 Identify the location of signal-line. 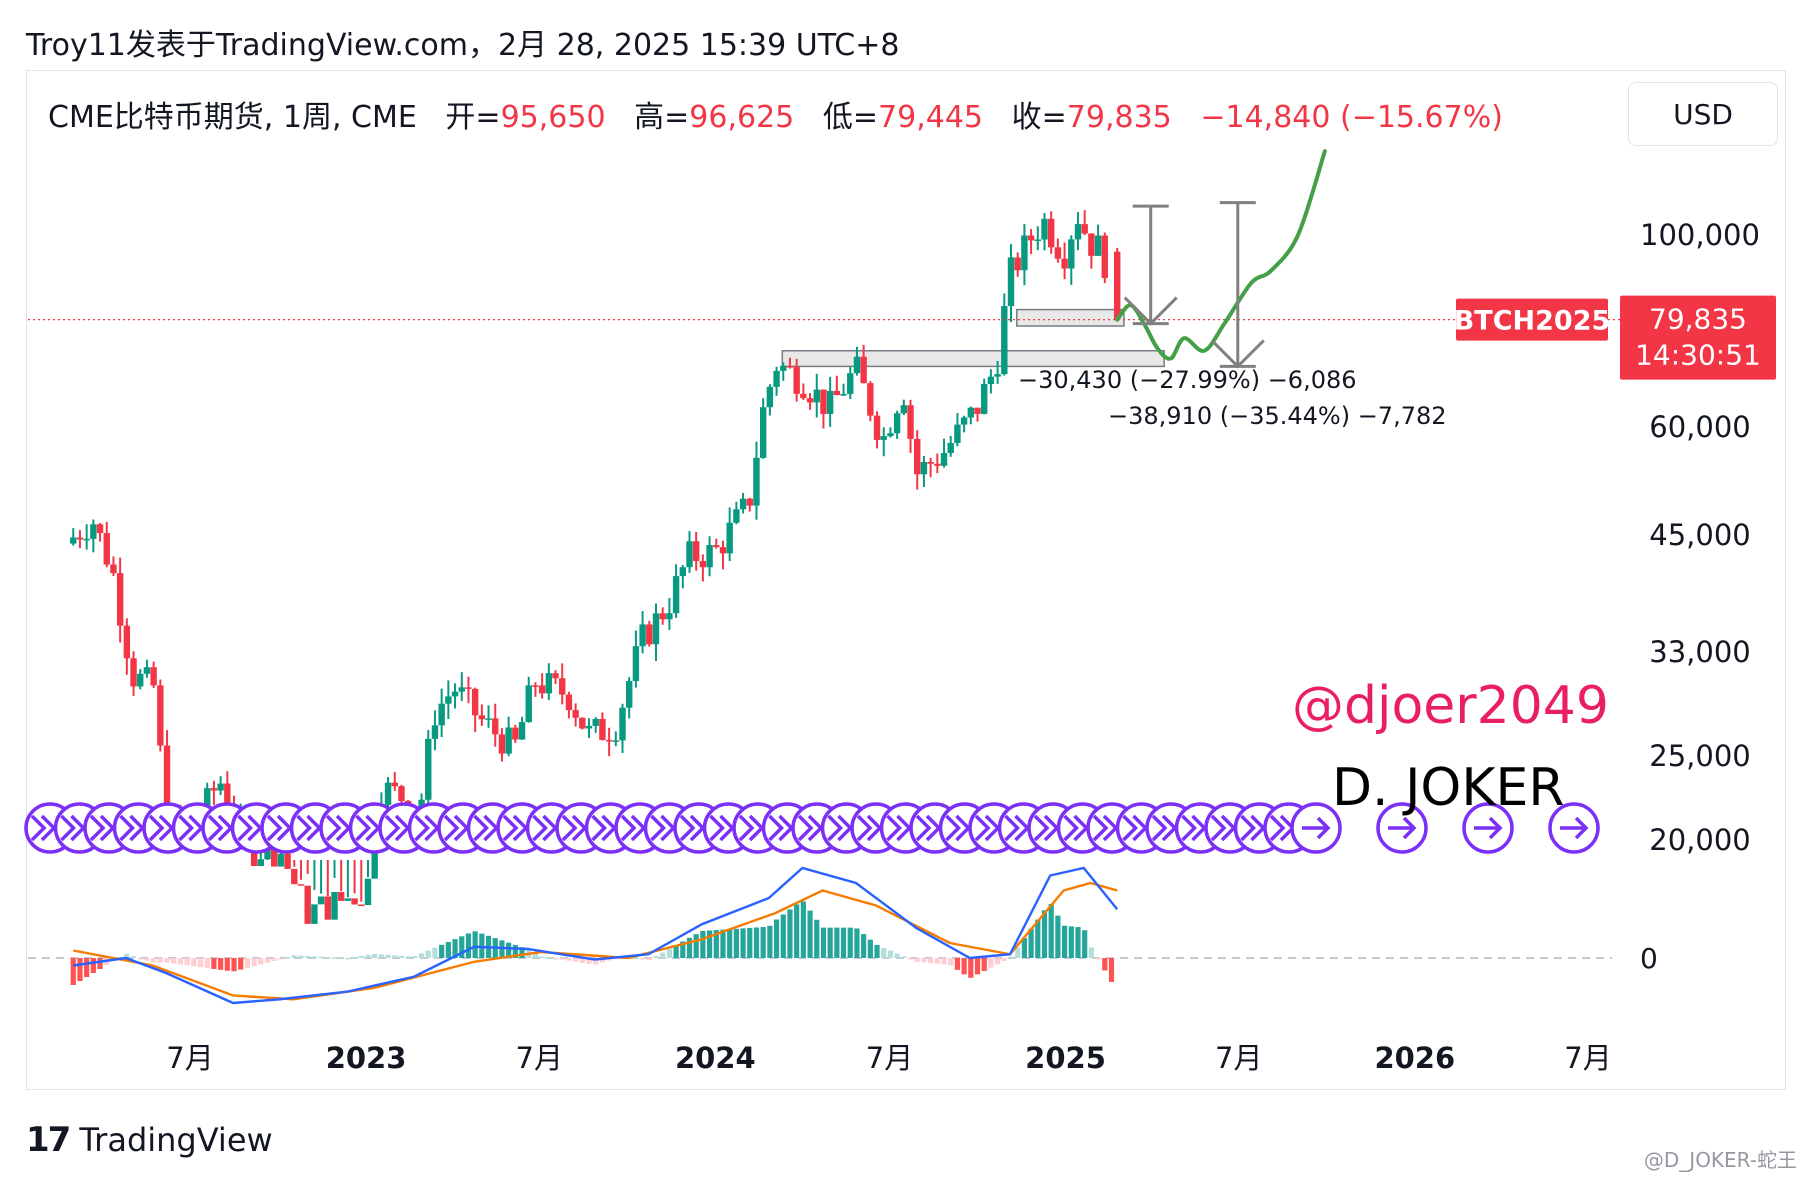
(595, 941).